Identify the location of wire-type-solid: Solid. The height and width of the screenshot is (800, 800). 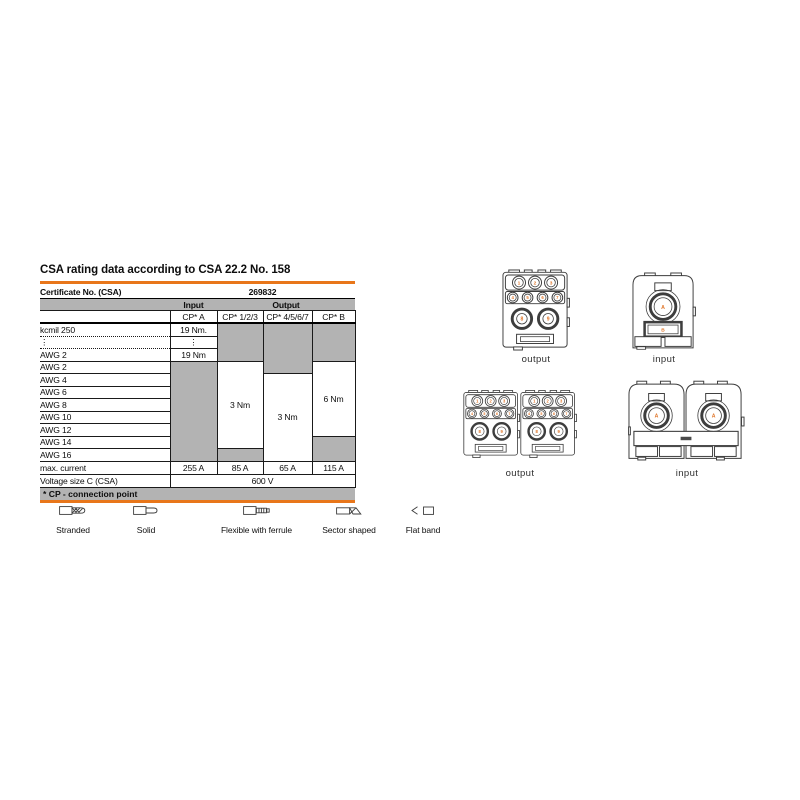
(146, 519).